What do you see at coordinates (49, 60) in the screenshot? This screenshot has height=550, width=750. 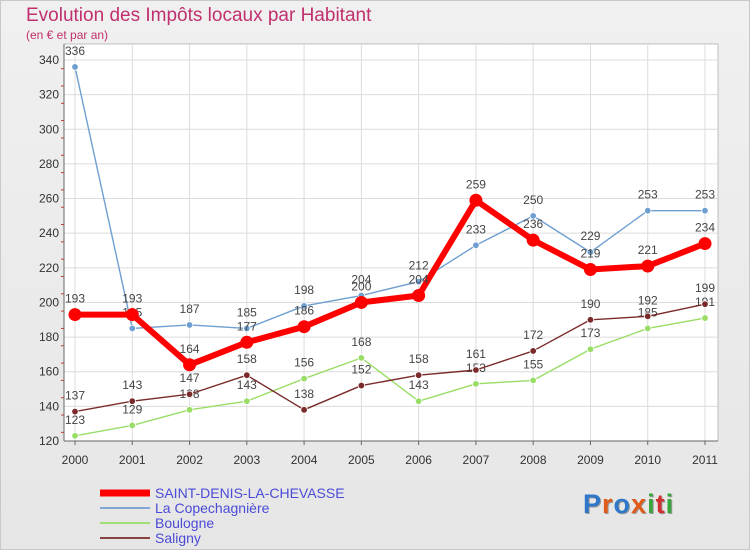 I see `y-tick-label: 340` at bounding box center [49, 60].